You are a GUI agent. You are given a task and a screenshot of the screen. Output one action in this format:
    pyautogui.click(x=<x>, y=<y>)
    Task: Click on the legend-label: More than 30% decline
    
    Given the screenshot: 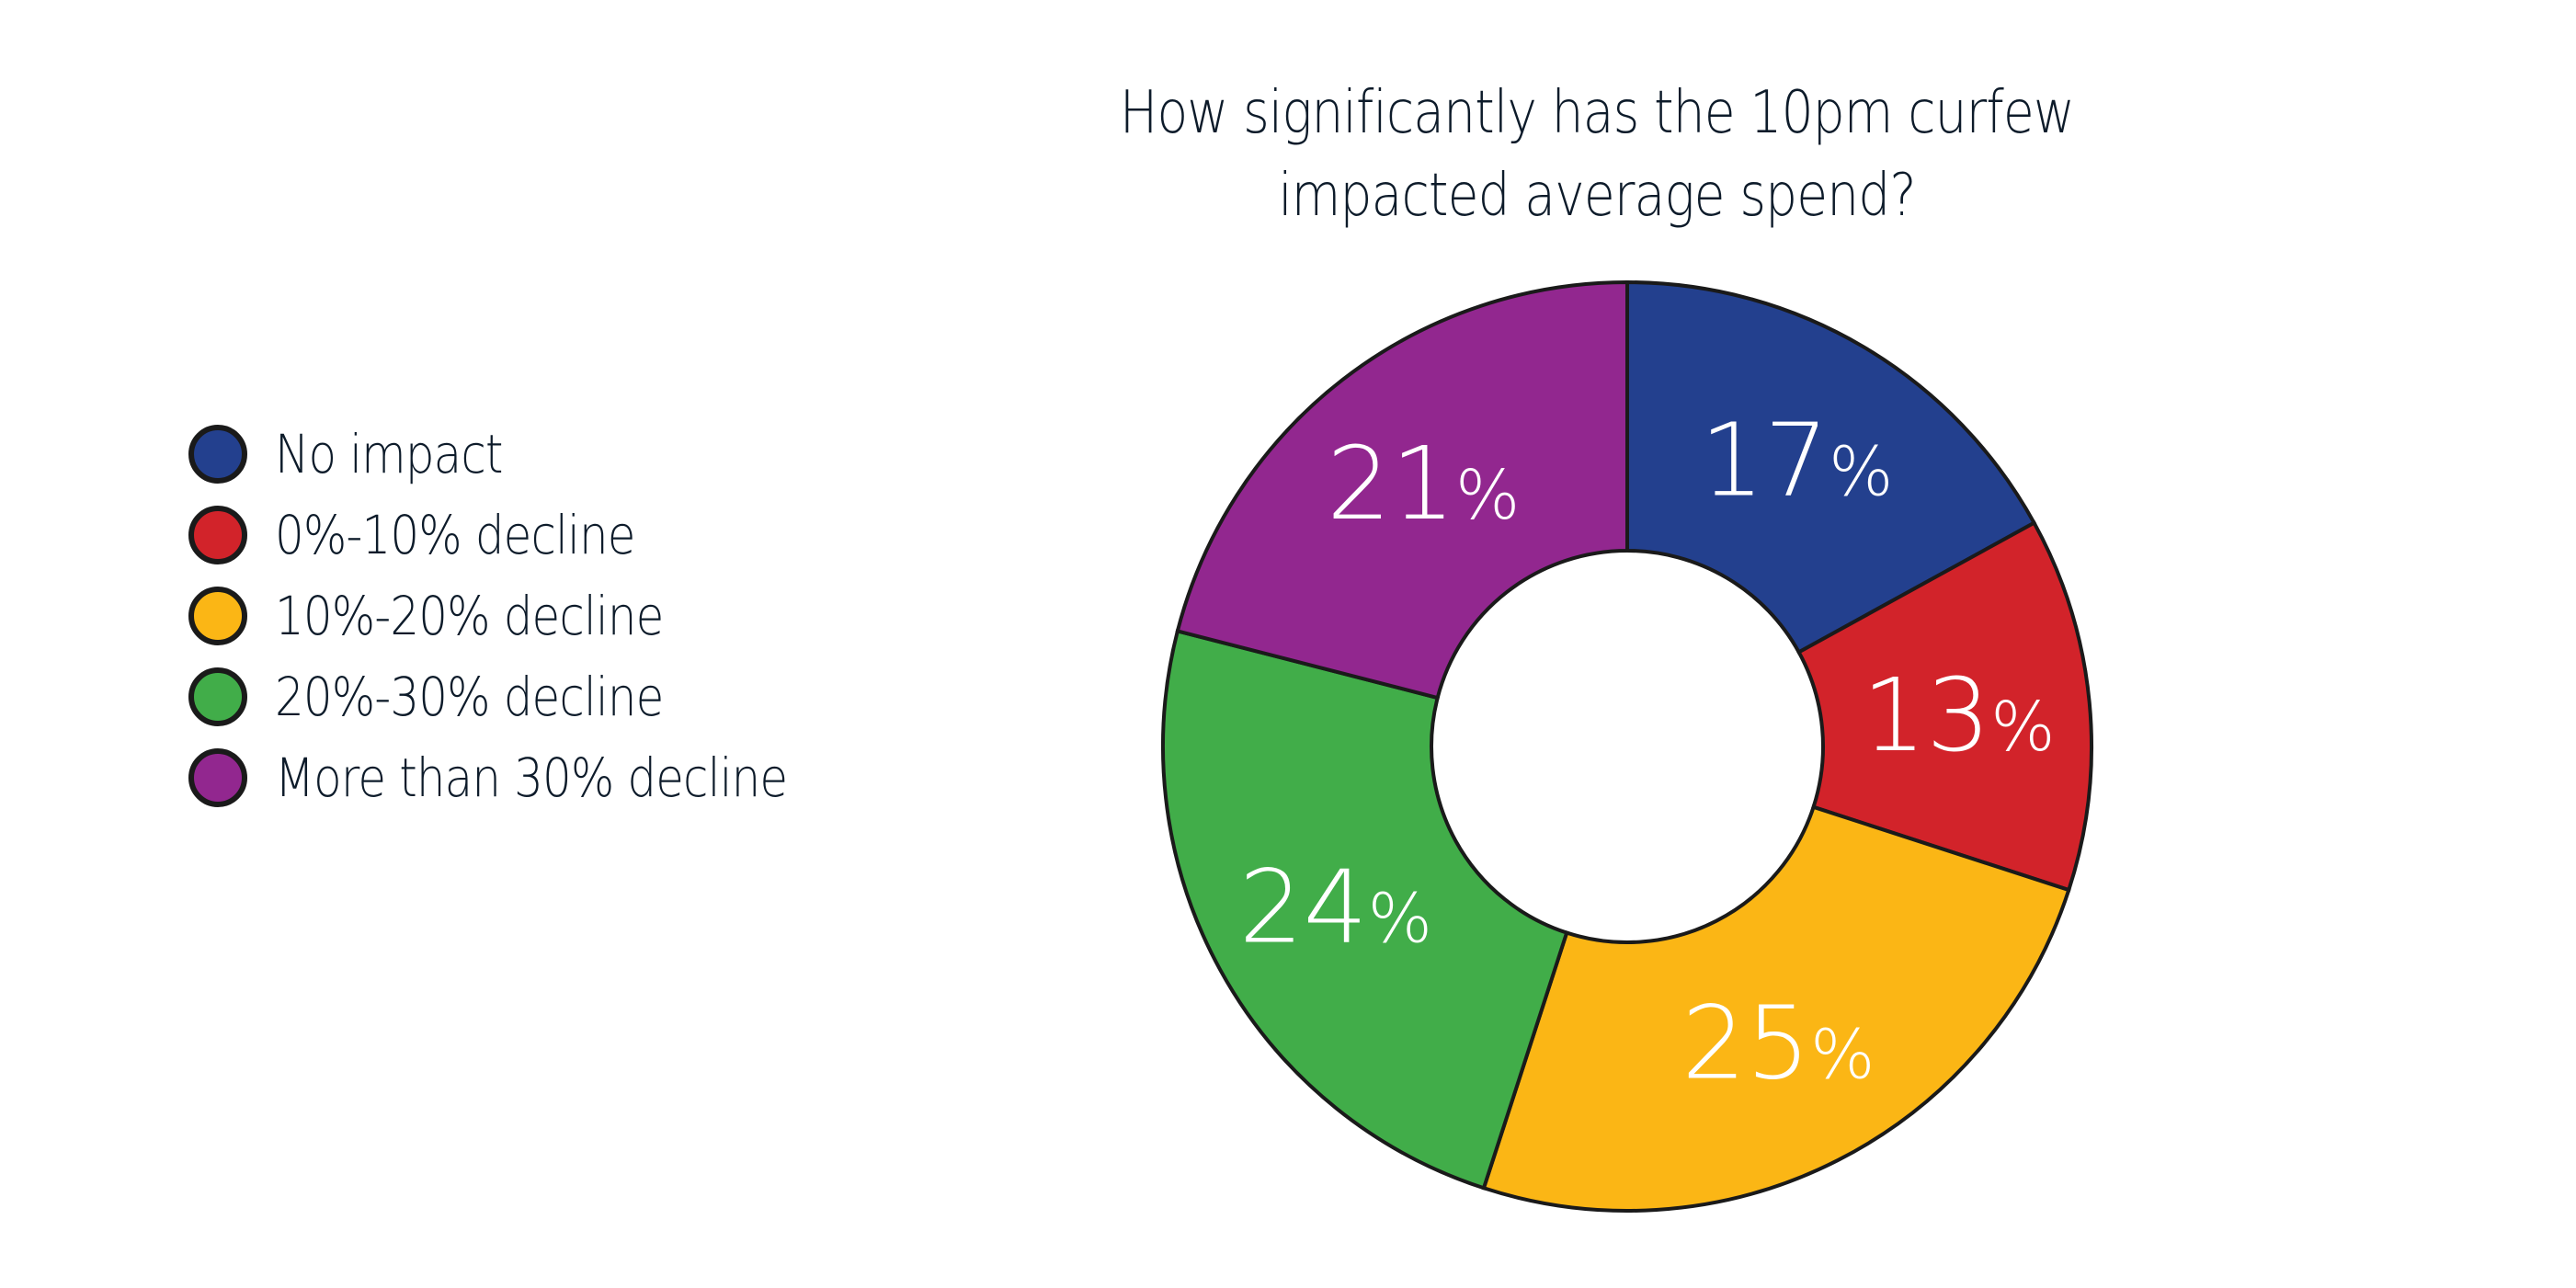 What is the action you would take?
    pyautogui.click(x=531, y=778)
    